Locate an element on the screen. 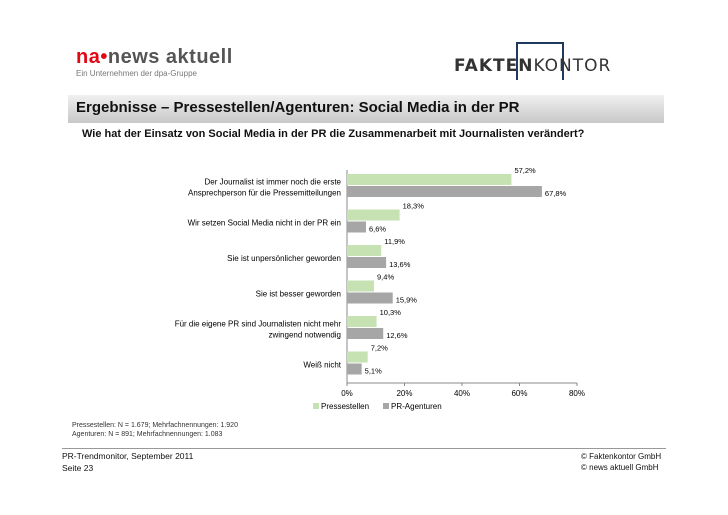  data-label: 67,8% is located at coordinates (556, 193).